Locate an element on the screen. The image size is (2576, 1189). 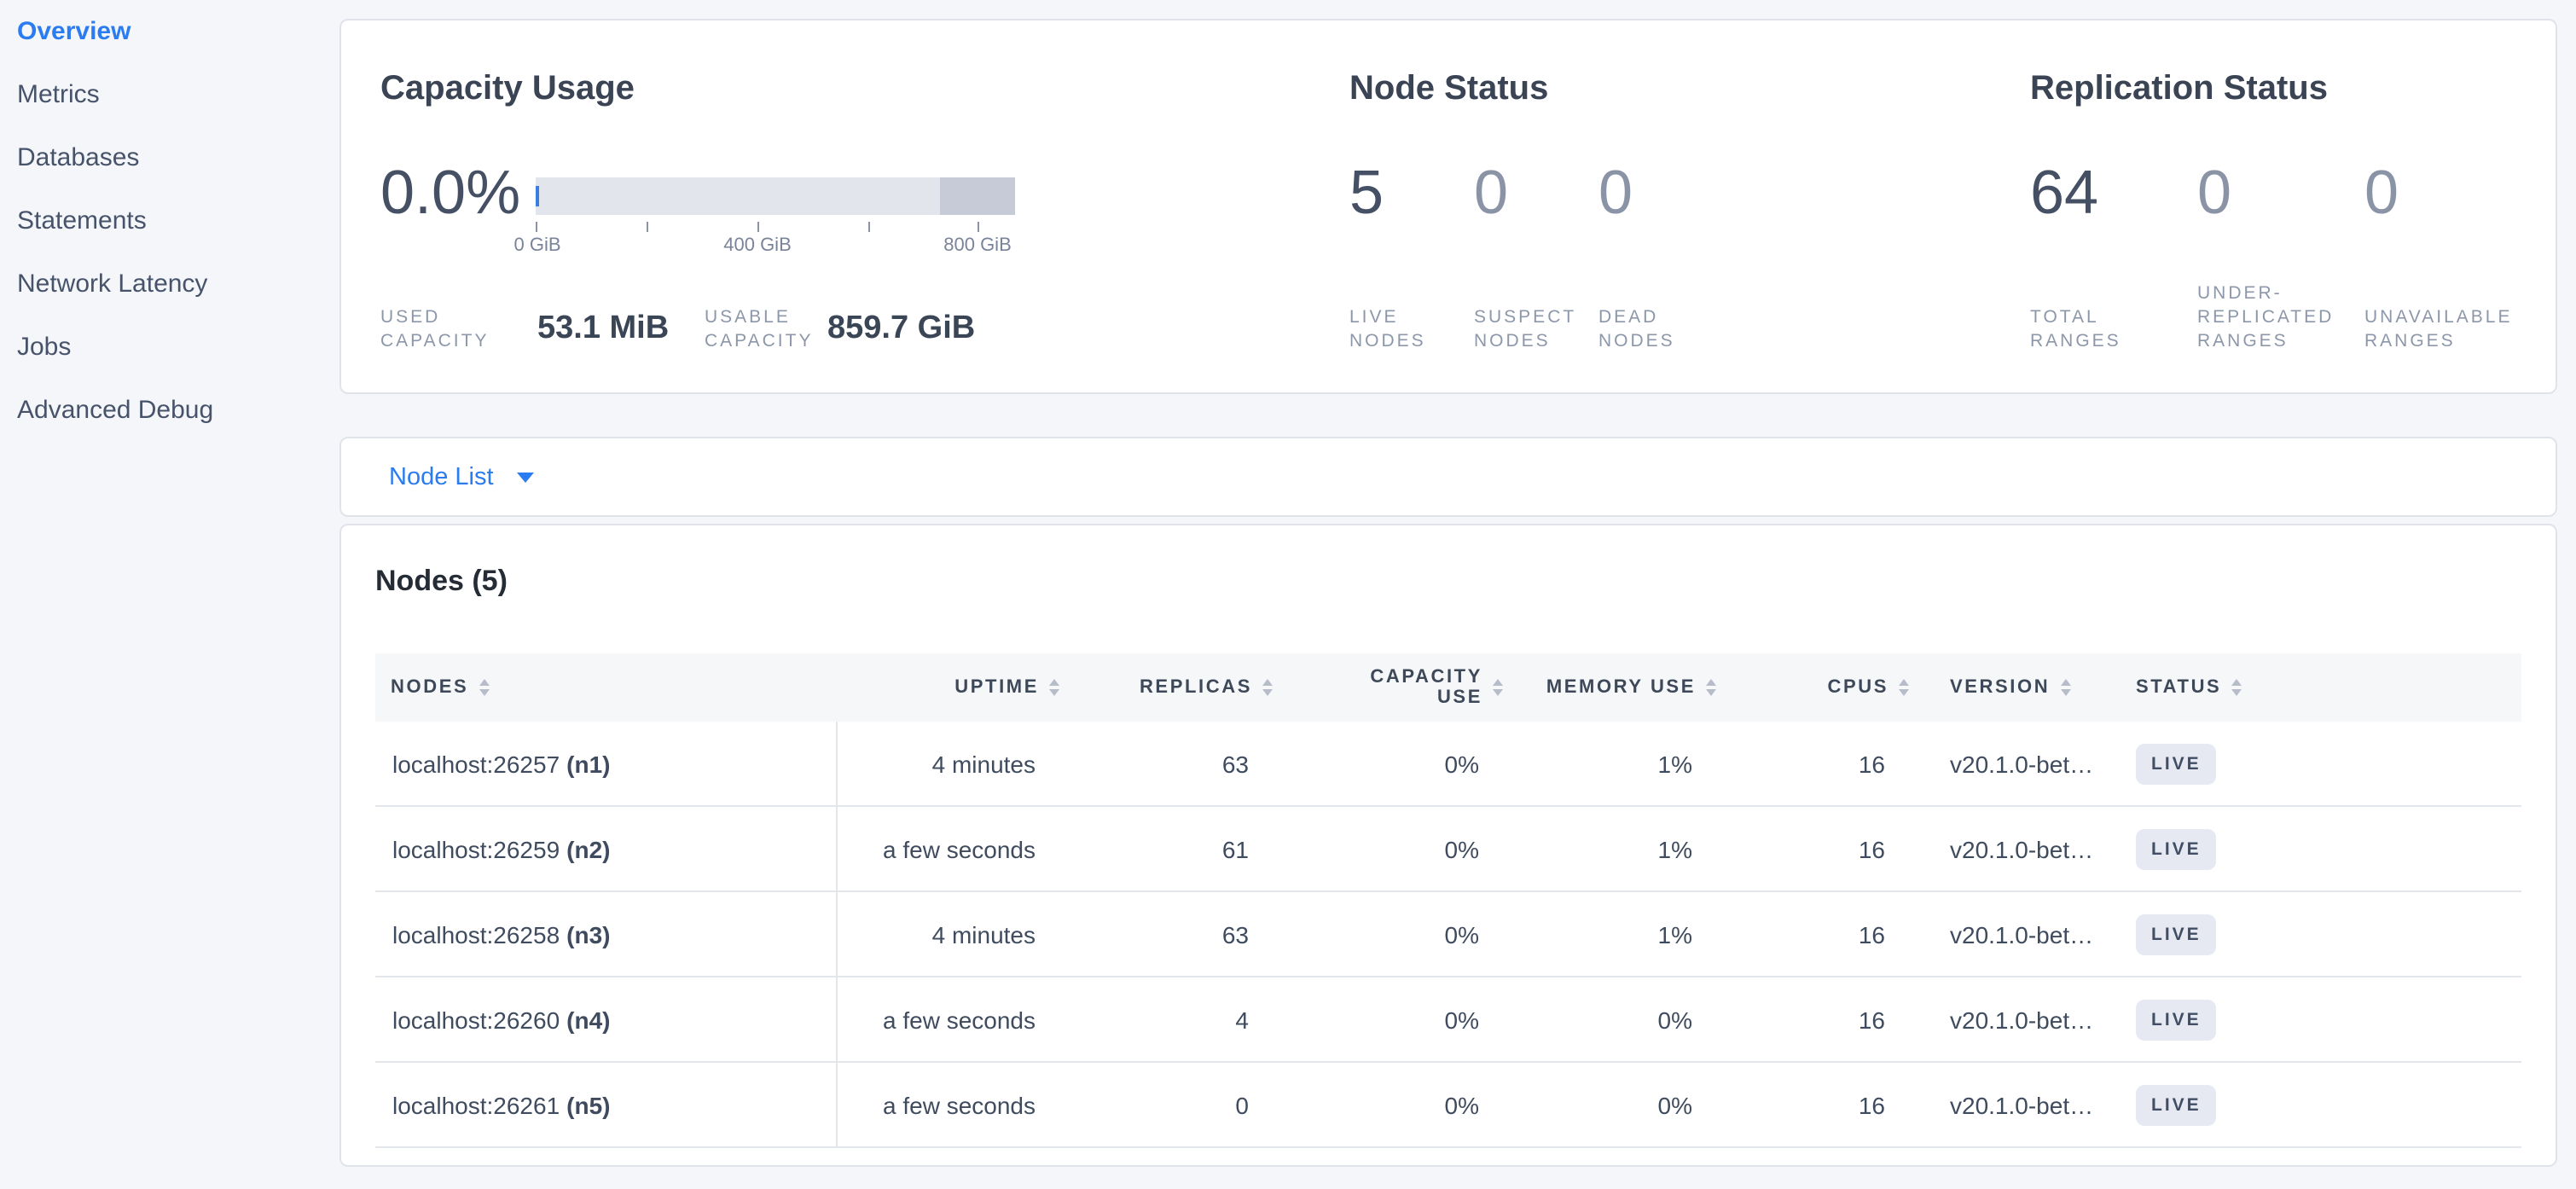
uptime-cell: 4 minutes is located at coordinates (983, 934).